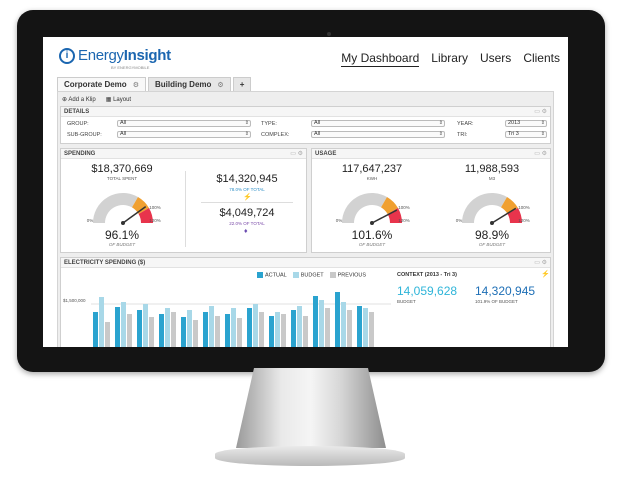 This screenshot has height=485, width=622. What do you see at coordinates (427, 275) in the screenshot?
I see `context-label: CONTEXT (2013 - Tri 3)` at bounding box center [427, 275].